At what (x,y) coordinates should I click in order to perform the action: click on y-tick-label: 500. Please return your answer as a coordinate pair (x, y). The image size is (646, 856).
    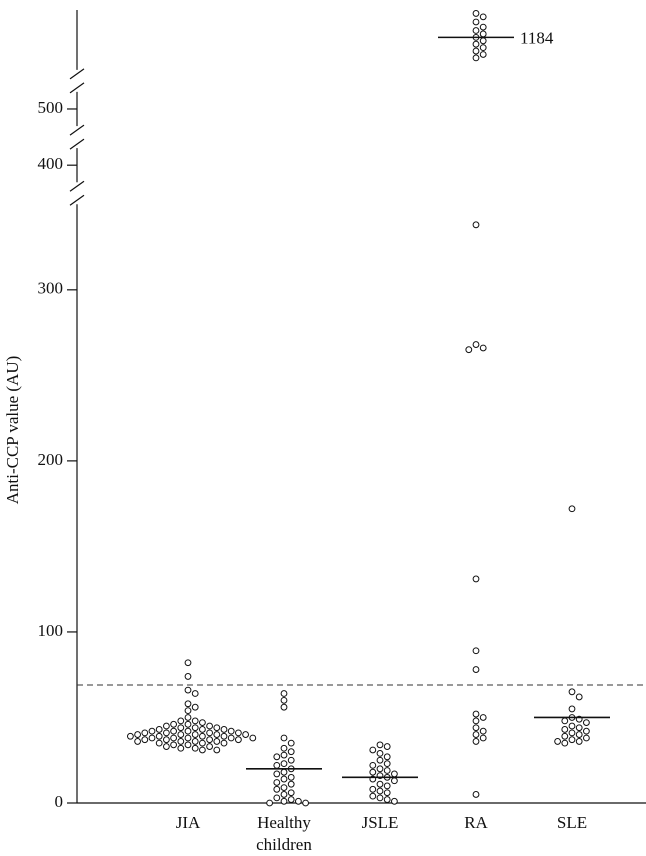
    Looking at the image, I should click on (51, 107).